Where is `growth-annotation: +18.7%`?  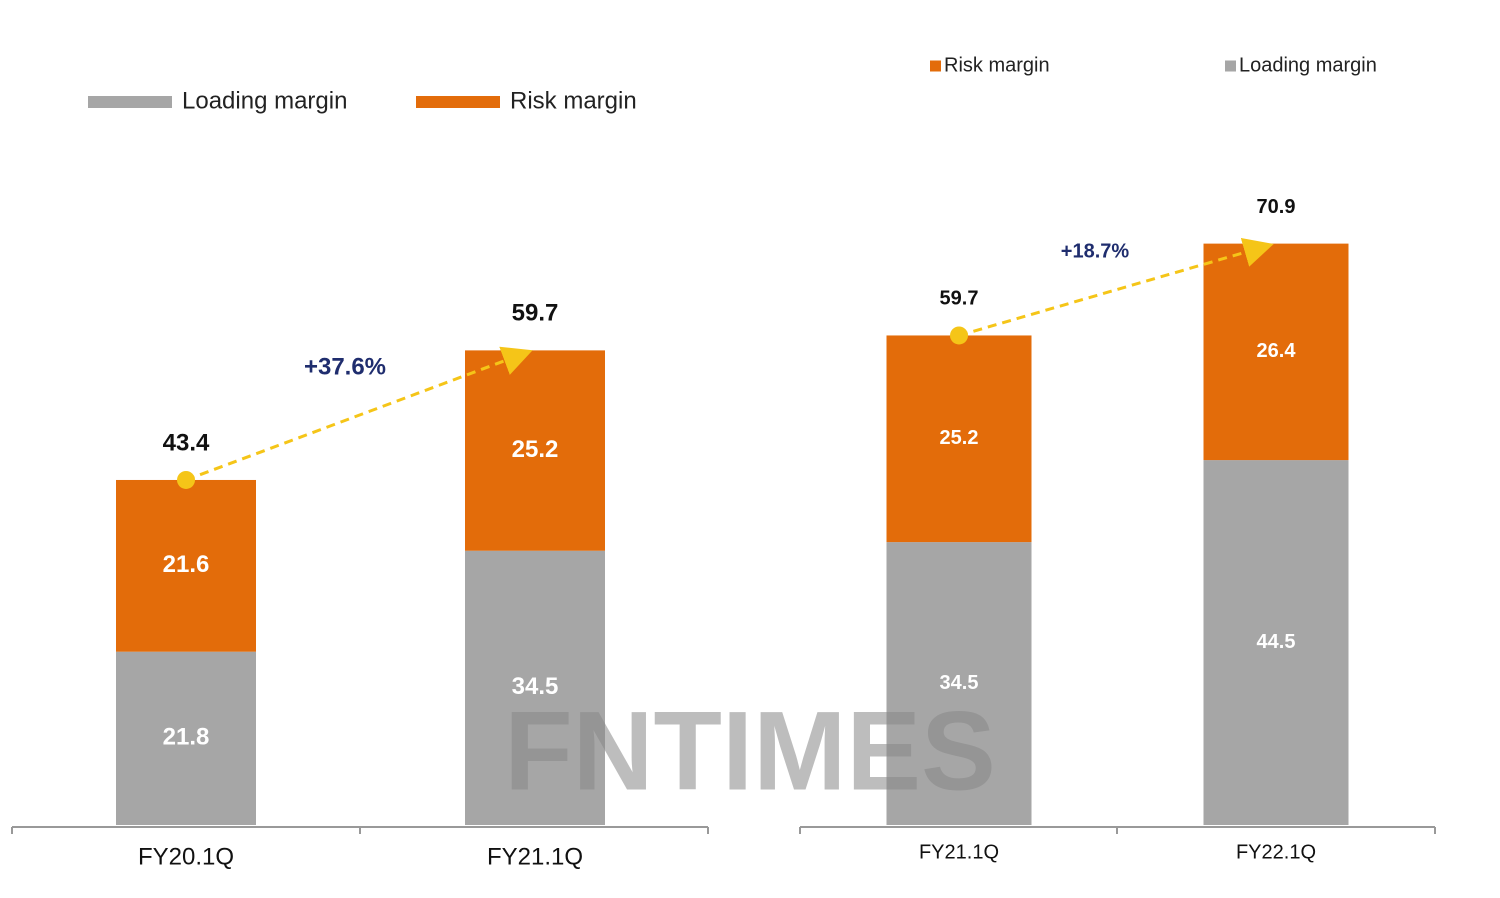
growth-annotation: +18.7% is located at coordinates (1095, 251).